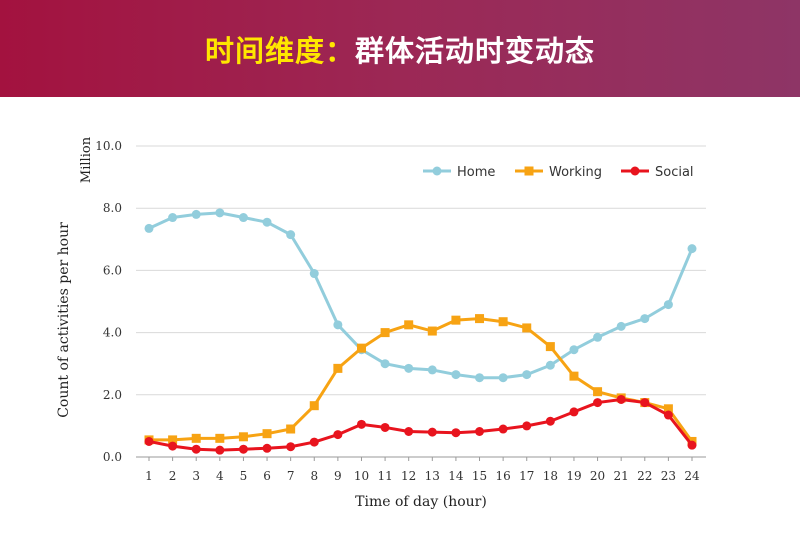  Describe the element at coordinates (291, 476) in the screenshot. I see `x-tick-label: 7` at that location.